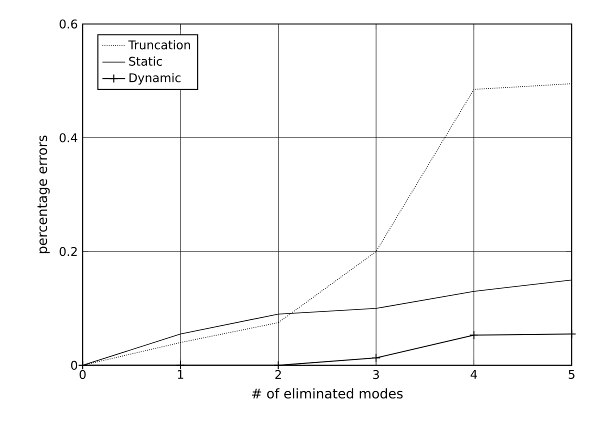  Describe the element at coordinates (376, 375) in the screenshot. I see `x-tick-label: 3` at that location.